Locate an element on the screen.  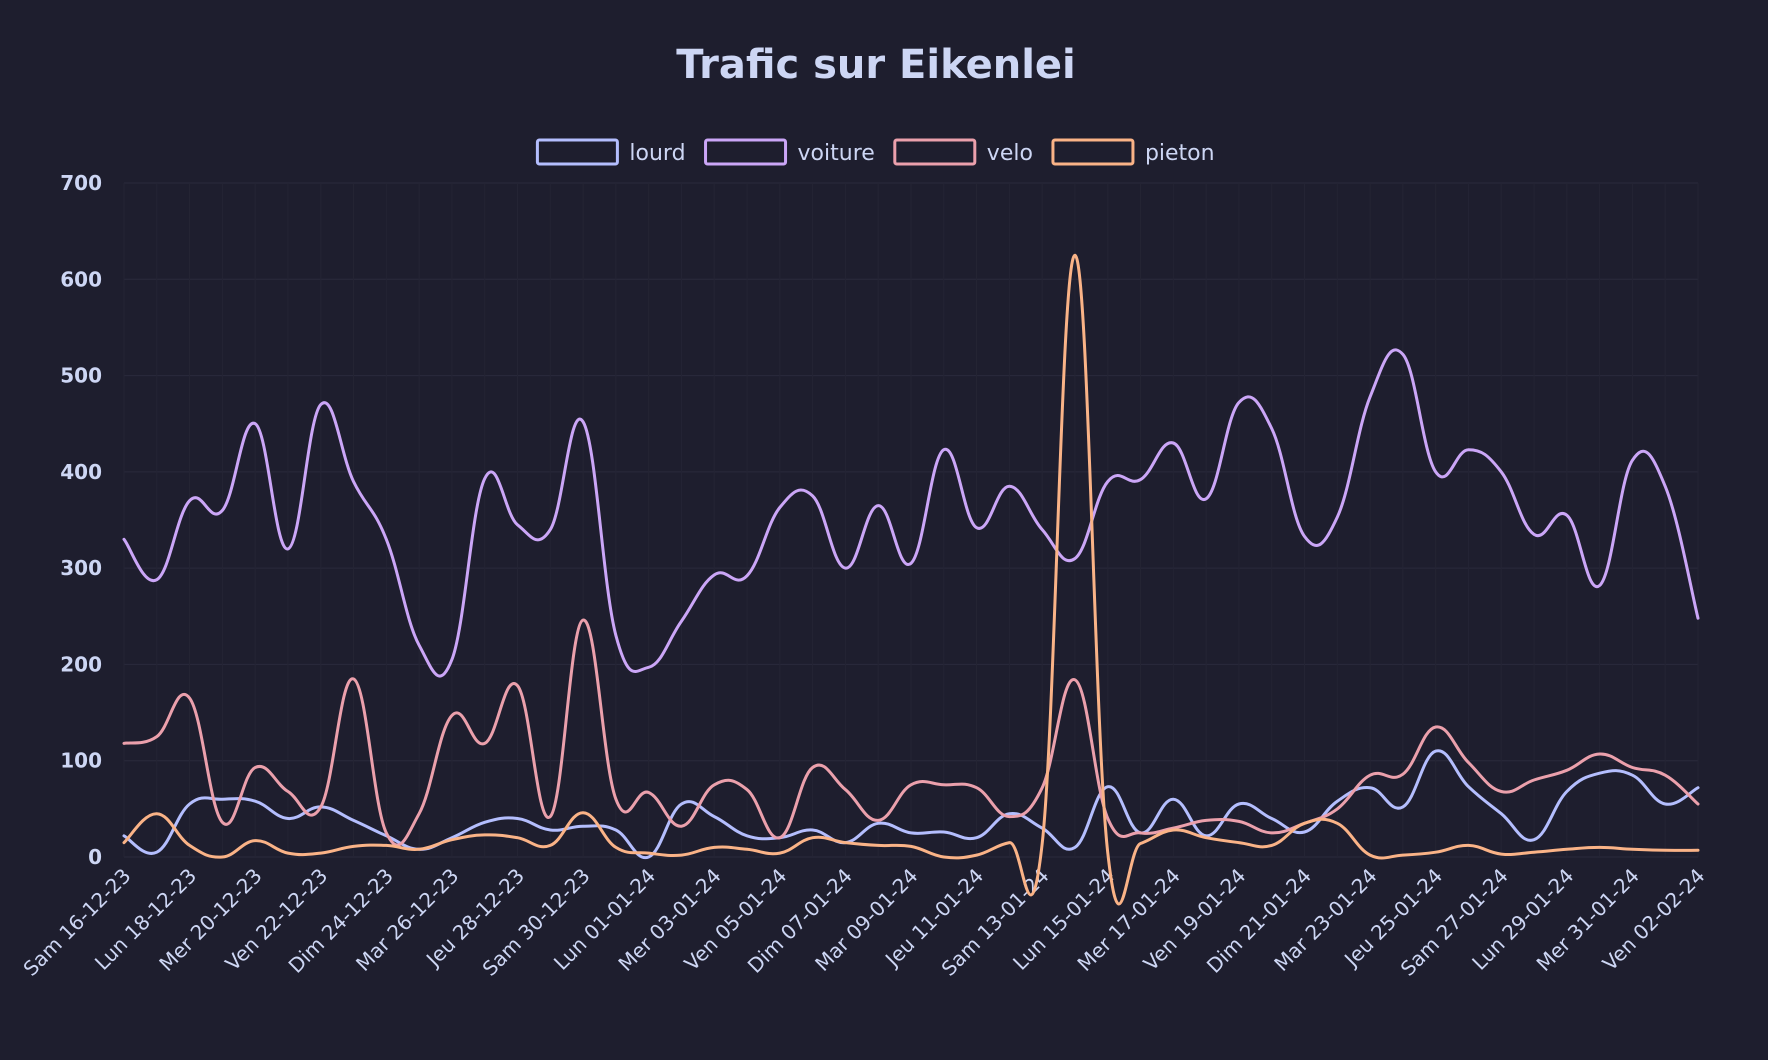
y-tick-label: 0 is located at coordinates (95, 857).